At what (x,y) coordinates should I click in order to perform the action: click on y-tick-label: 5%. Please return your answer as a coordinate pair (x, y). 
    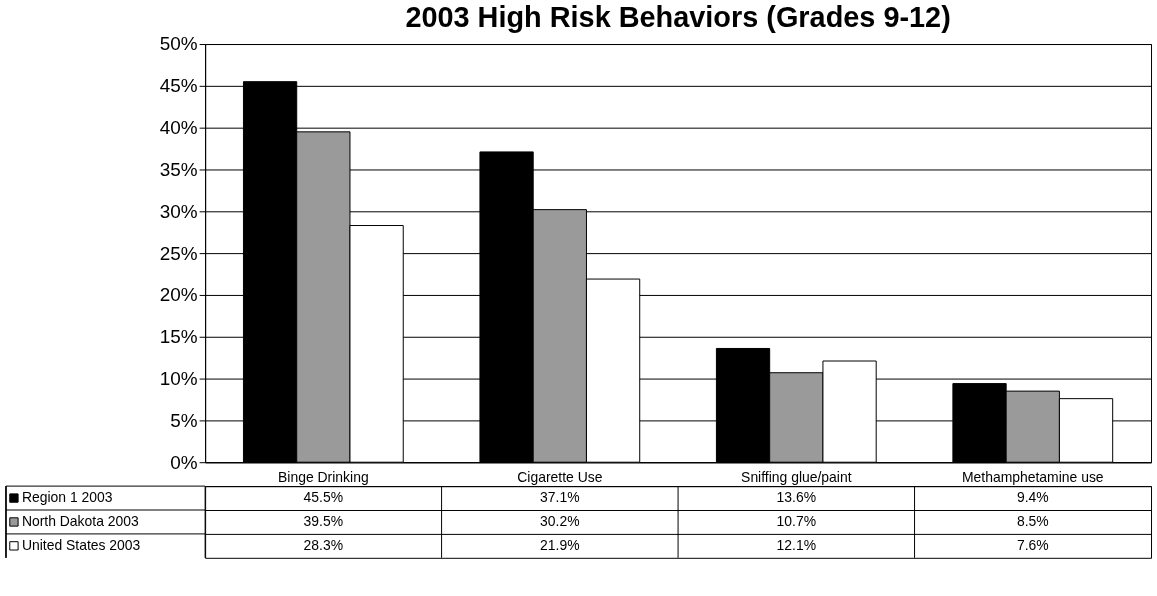
    Looking at the image, I should click on (184, 420).